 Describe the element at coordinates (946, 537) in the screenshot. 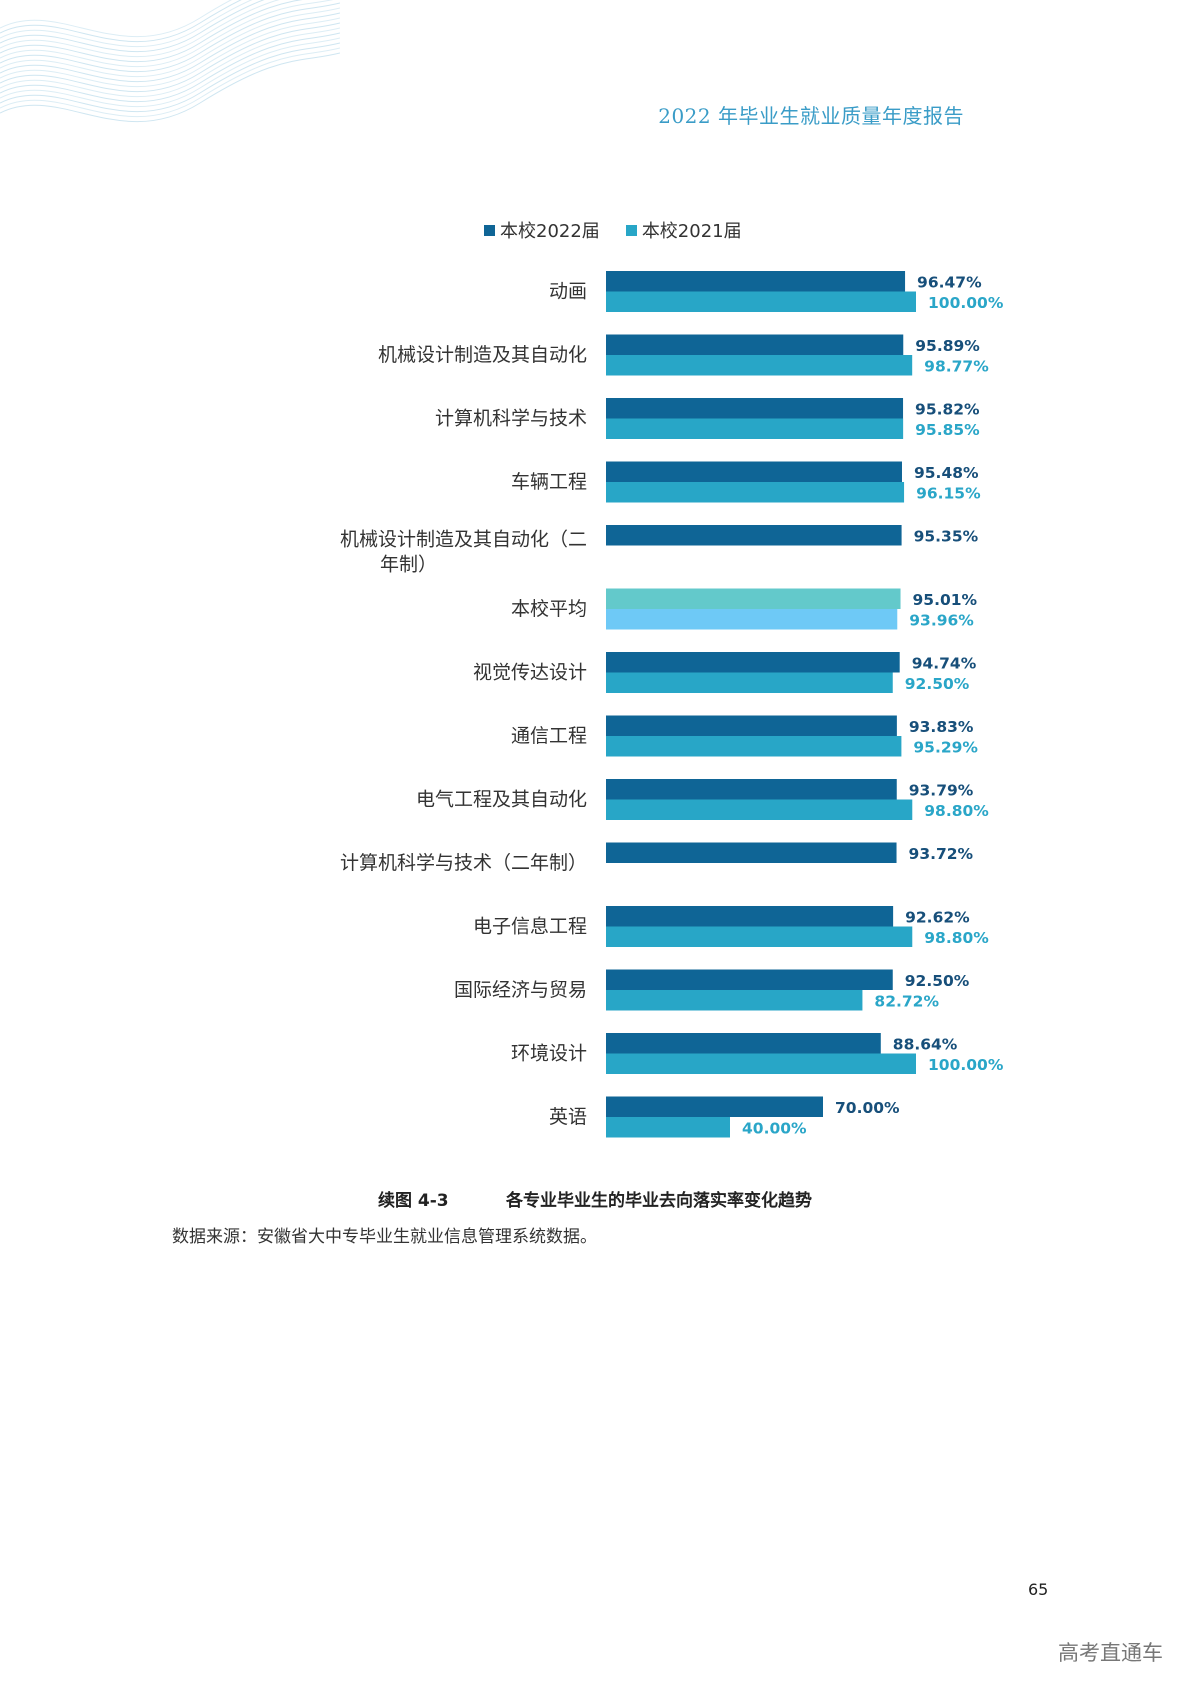

I see `data-label: 95.35%` at that location.